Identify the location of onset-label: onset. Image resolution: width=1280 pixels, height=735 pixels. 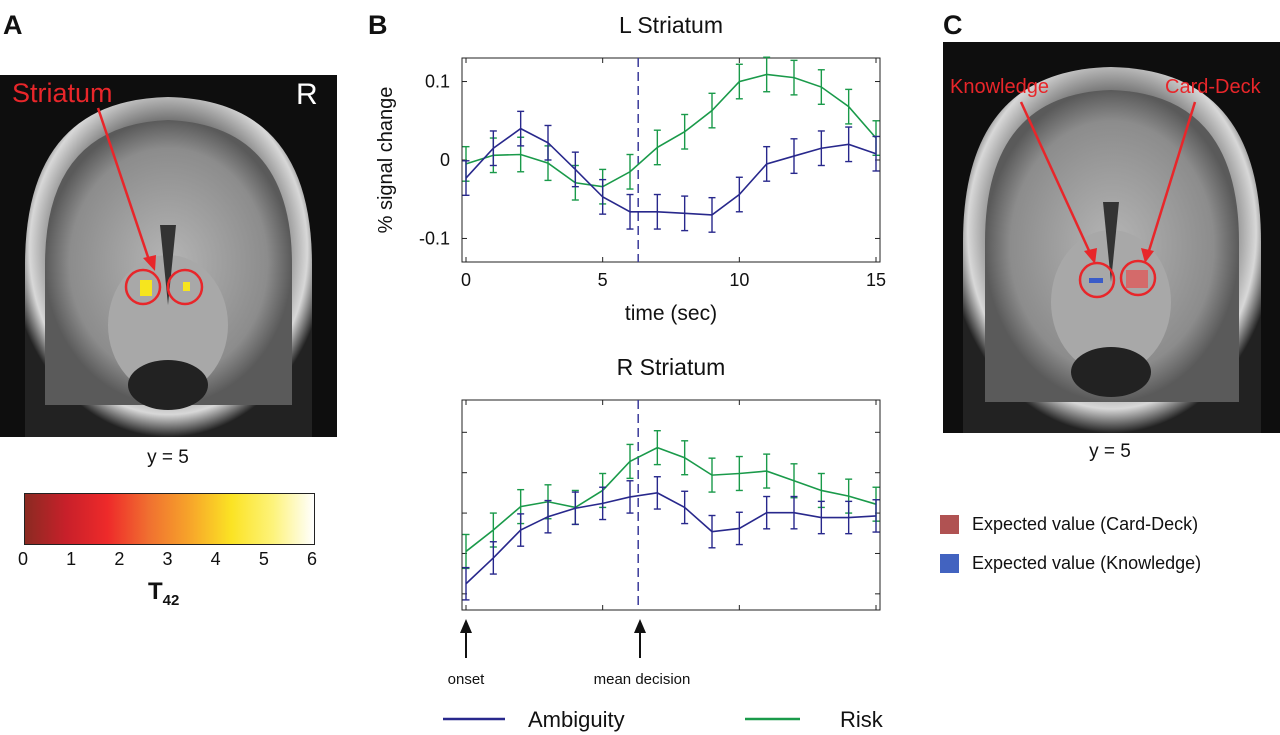
(467, 679).